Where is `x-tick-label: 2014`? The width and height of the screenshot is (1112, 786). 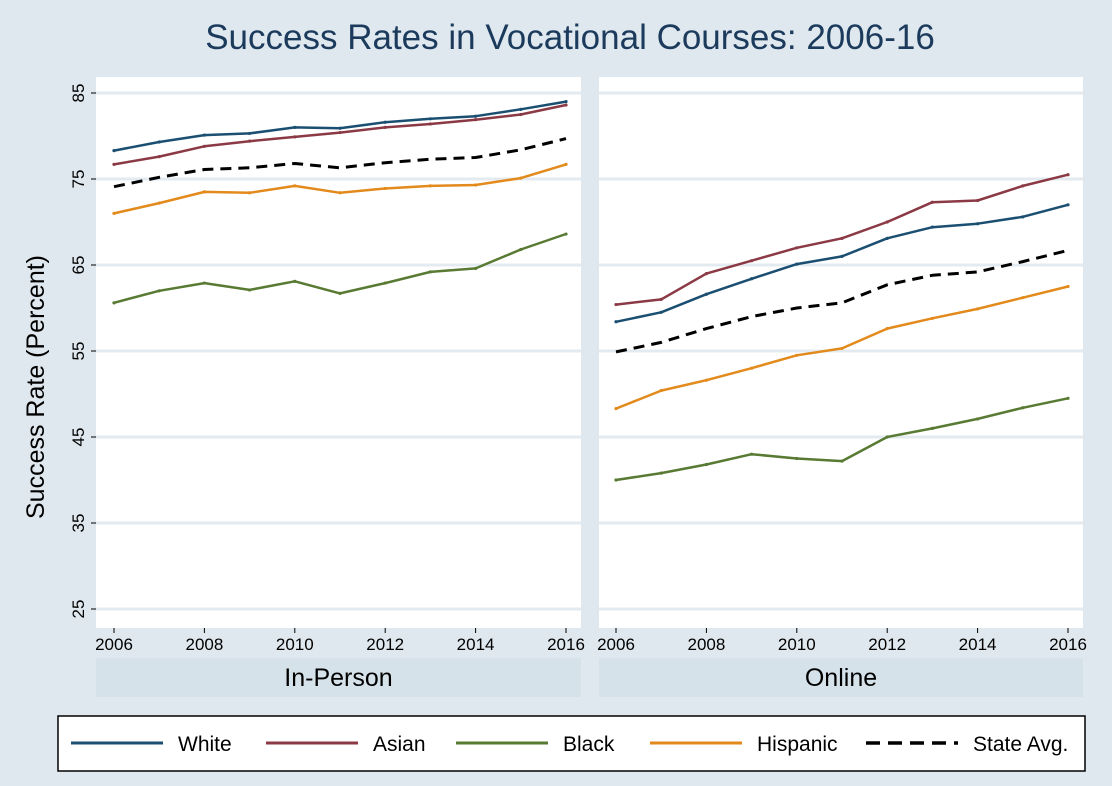 x-tick-label: 2014 is located at coordinates (978, 644).